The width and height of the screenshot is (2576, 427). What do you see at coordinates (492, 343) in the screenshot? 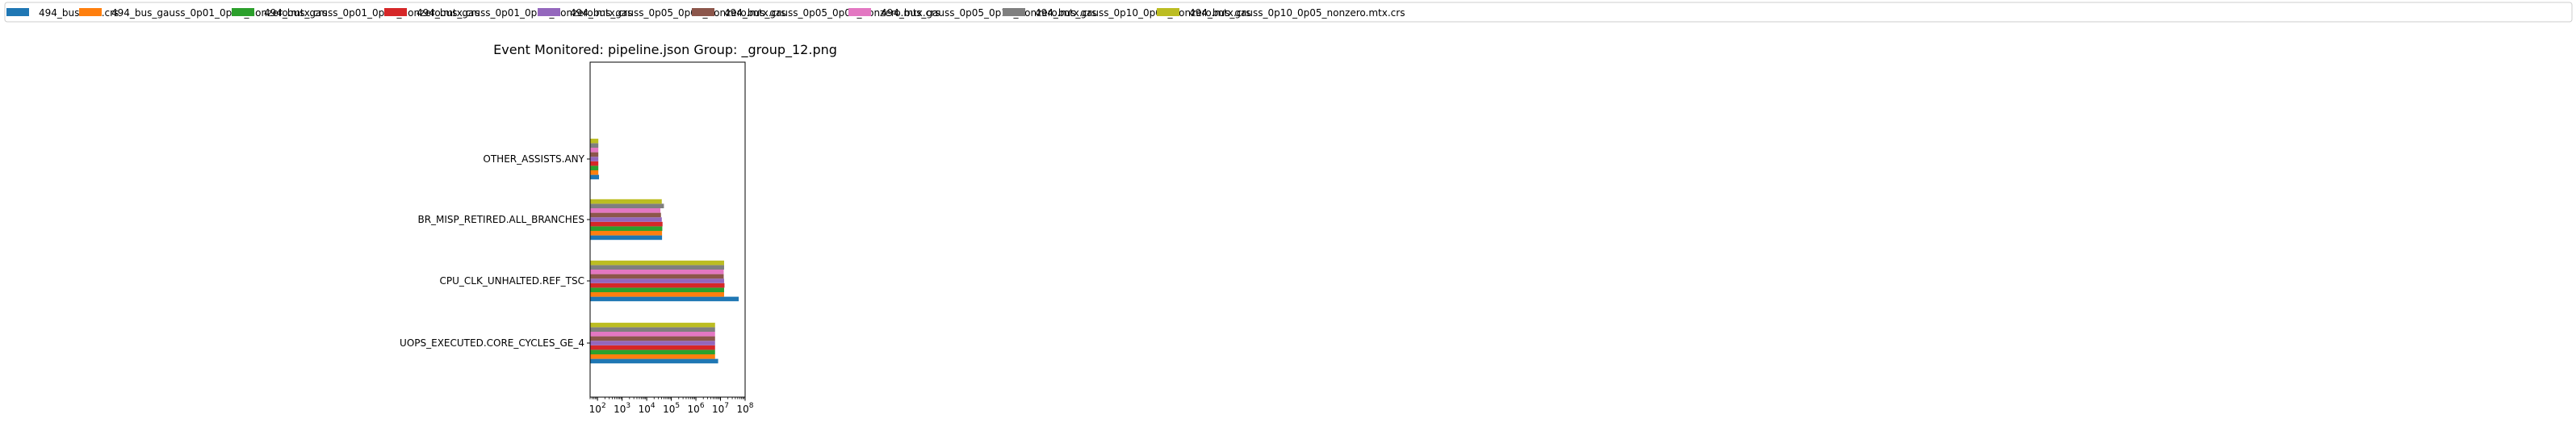
I see `y-tick-label: UOPS_EXECUTED.CORE_CYCLES_GE_4` at bounding box center [492, 343].